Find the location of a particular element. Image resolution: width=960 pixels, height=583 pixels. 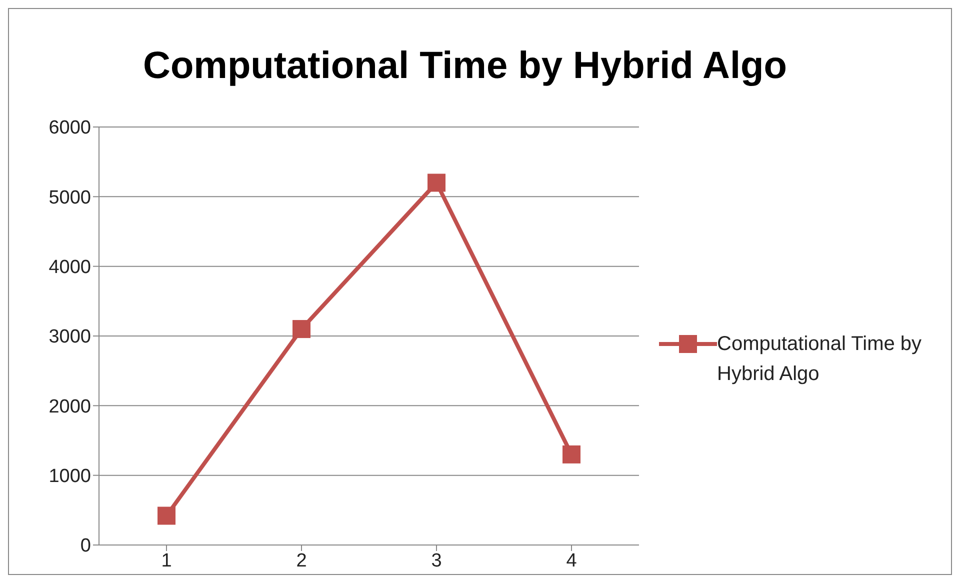

y-tick-label: 0 is located at coordinates (85, 546).